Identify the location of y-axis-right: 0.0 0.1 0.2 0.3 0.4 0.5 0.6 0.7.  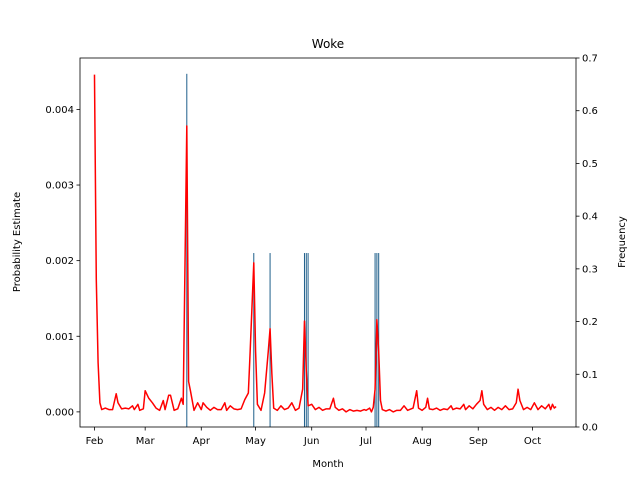
(587, 244).